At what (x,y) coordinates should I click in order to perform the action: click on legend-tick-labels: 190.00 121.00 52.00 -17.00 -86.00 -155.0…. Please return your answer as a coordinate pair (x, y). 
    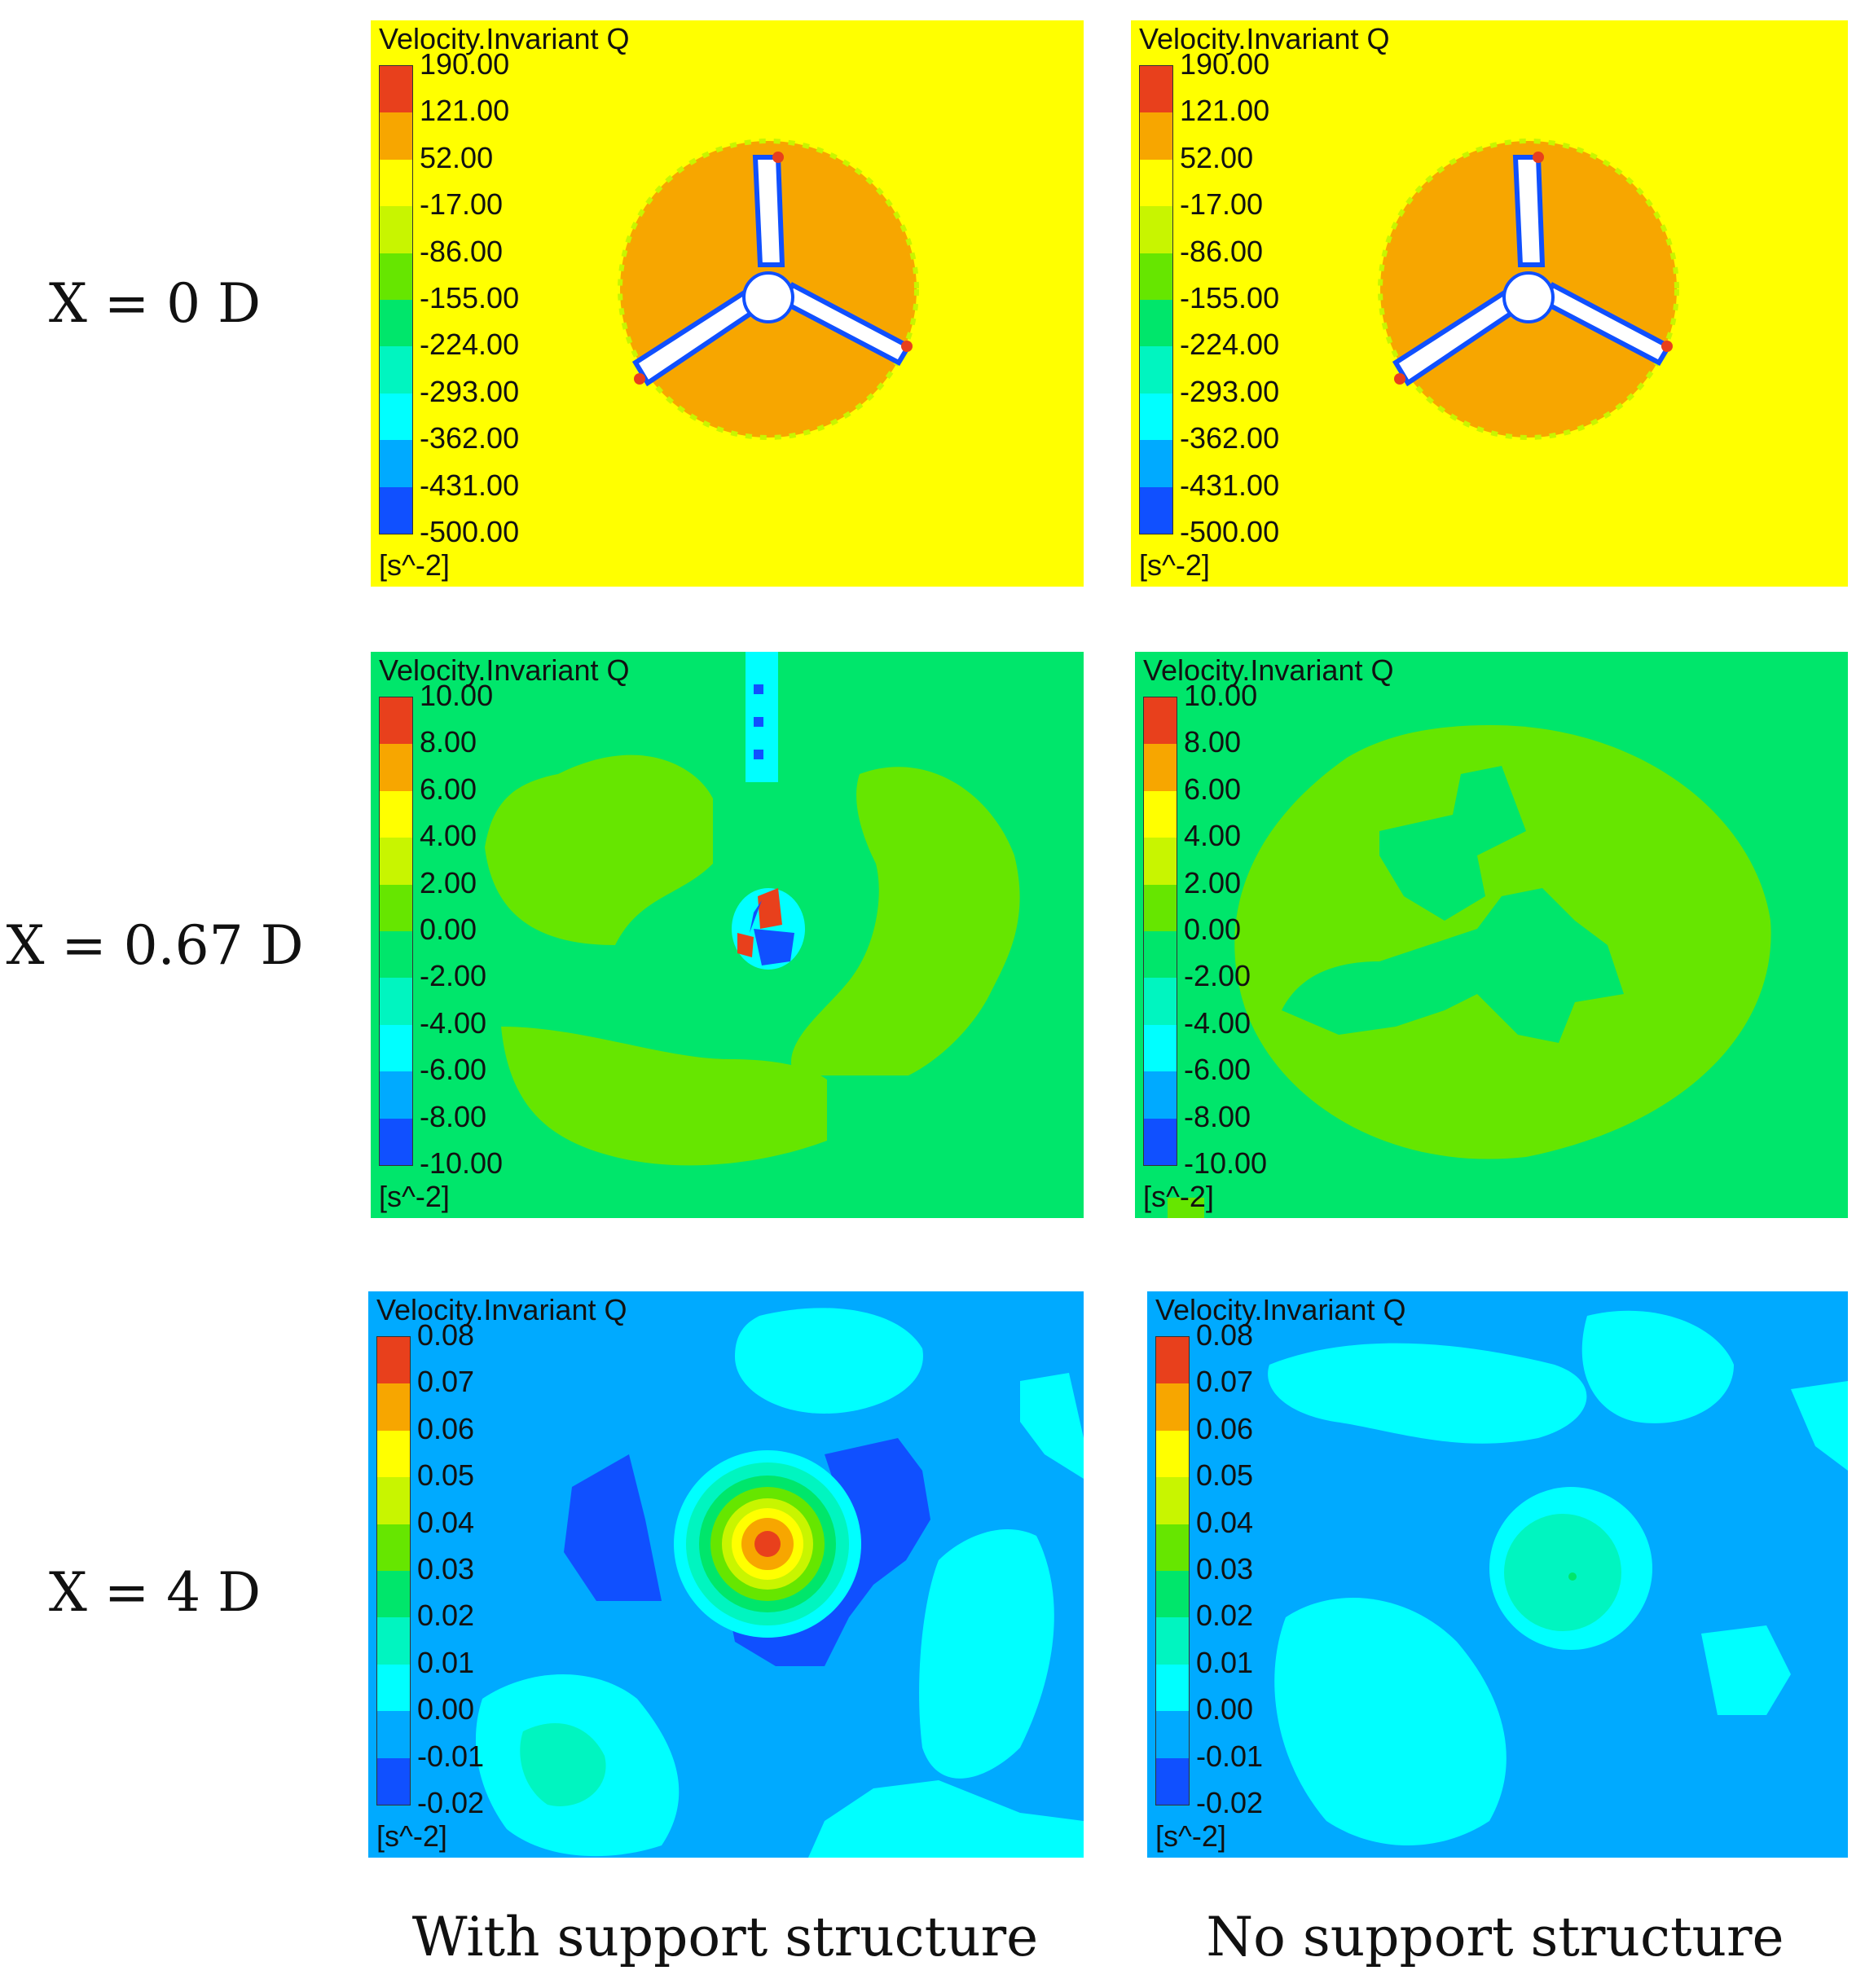
    Looking at the image, I should click on (470, 305).